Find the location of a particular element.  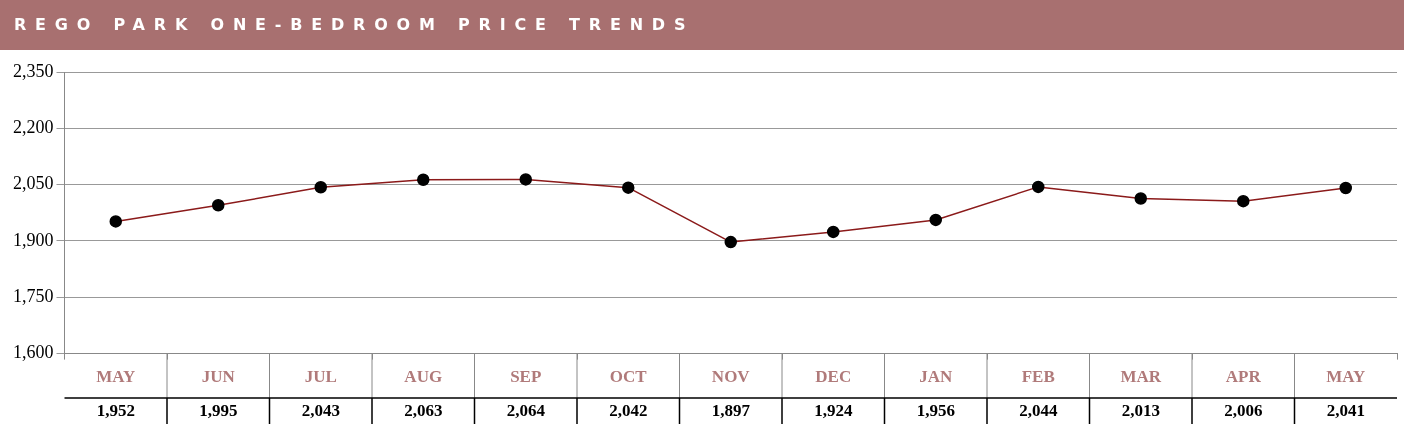

chart-title: REGO PARK ONE-BEDROOM PRICE TRENDS is located at coordinates (702, 25).